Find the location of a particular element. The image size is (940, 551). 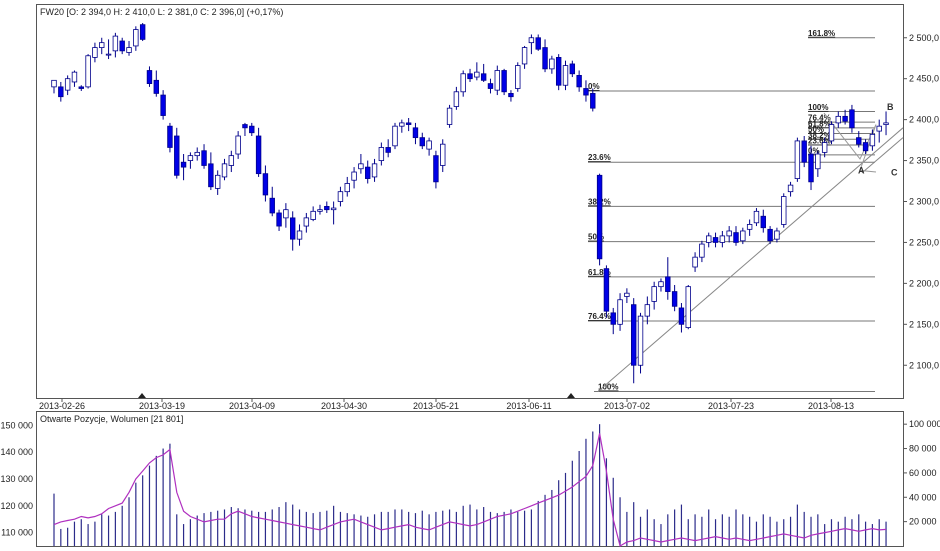

oi-y-tick-label: 140 000 is located at coordinates (16, 452).